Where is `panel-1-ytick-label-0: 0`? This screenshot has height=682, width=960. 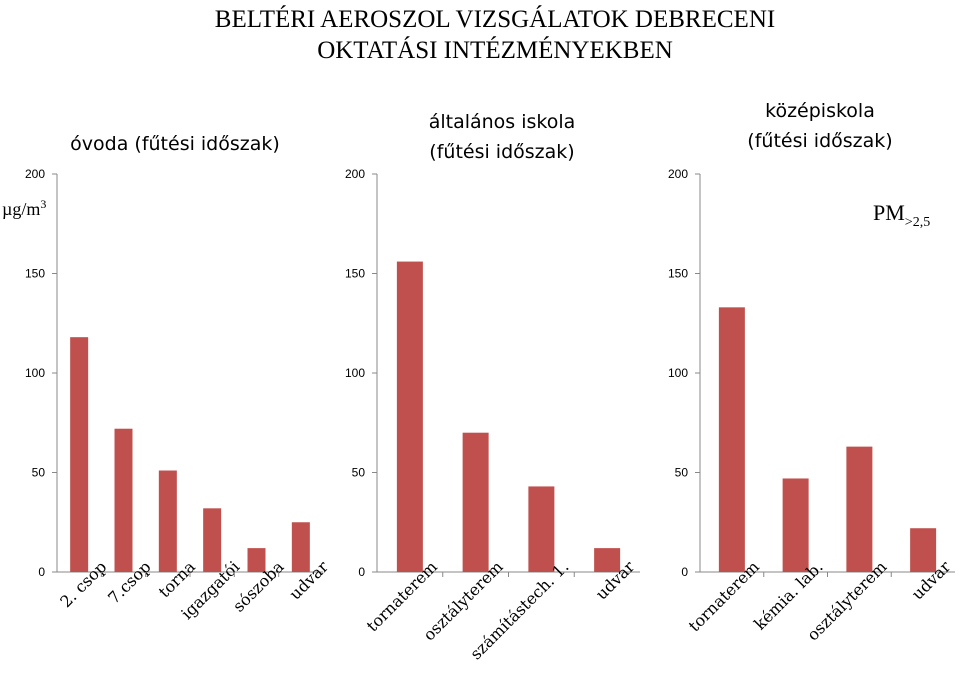
panel-1-ytick-label-0: 0 is located at coordinates (41, 572).